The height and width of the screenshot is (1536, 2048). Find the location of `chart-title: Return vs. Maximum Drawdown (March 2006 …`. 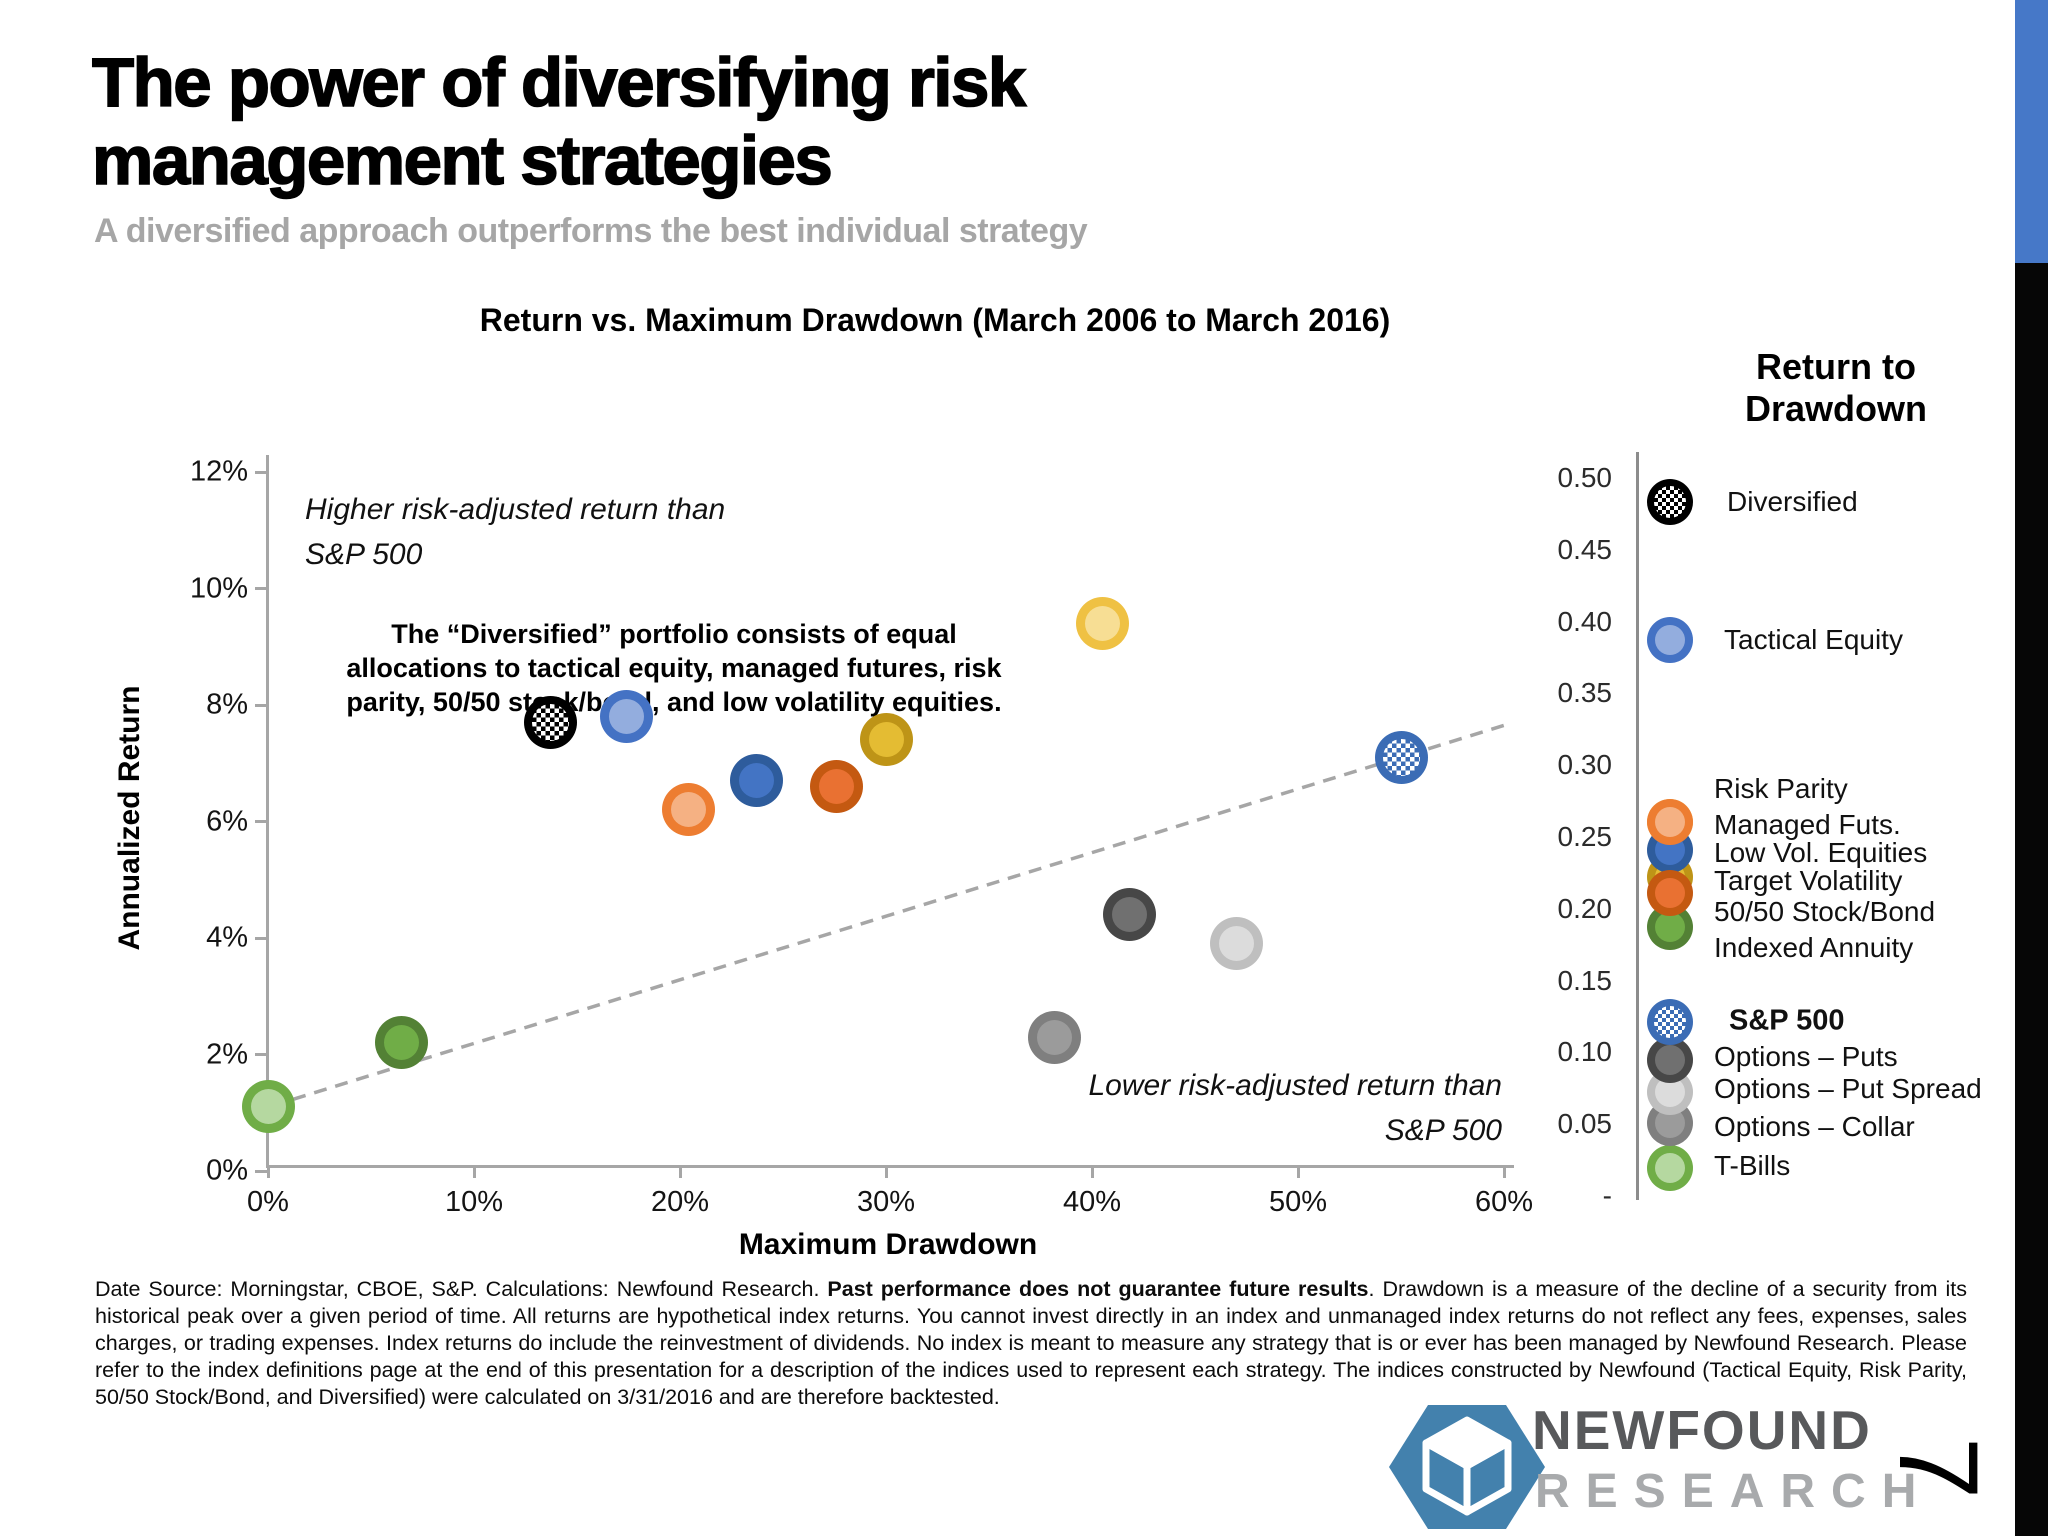

chart-title: Return vs. Maximum Drawdown (March 2006 … is located at coordinates (935, 320).